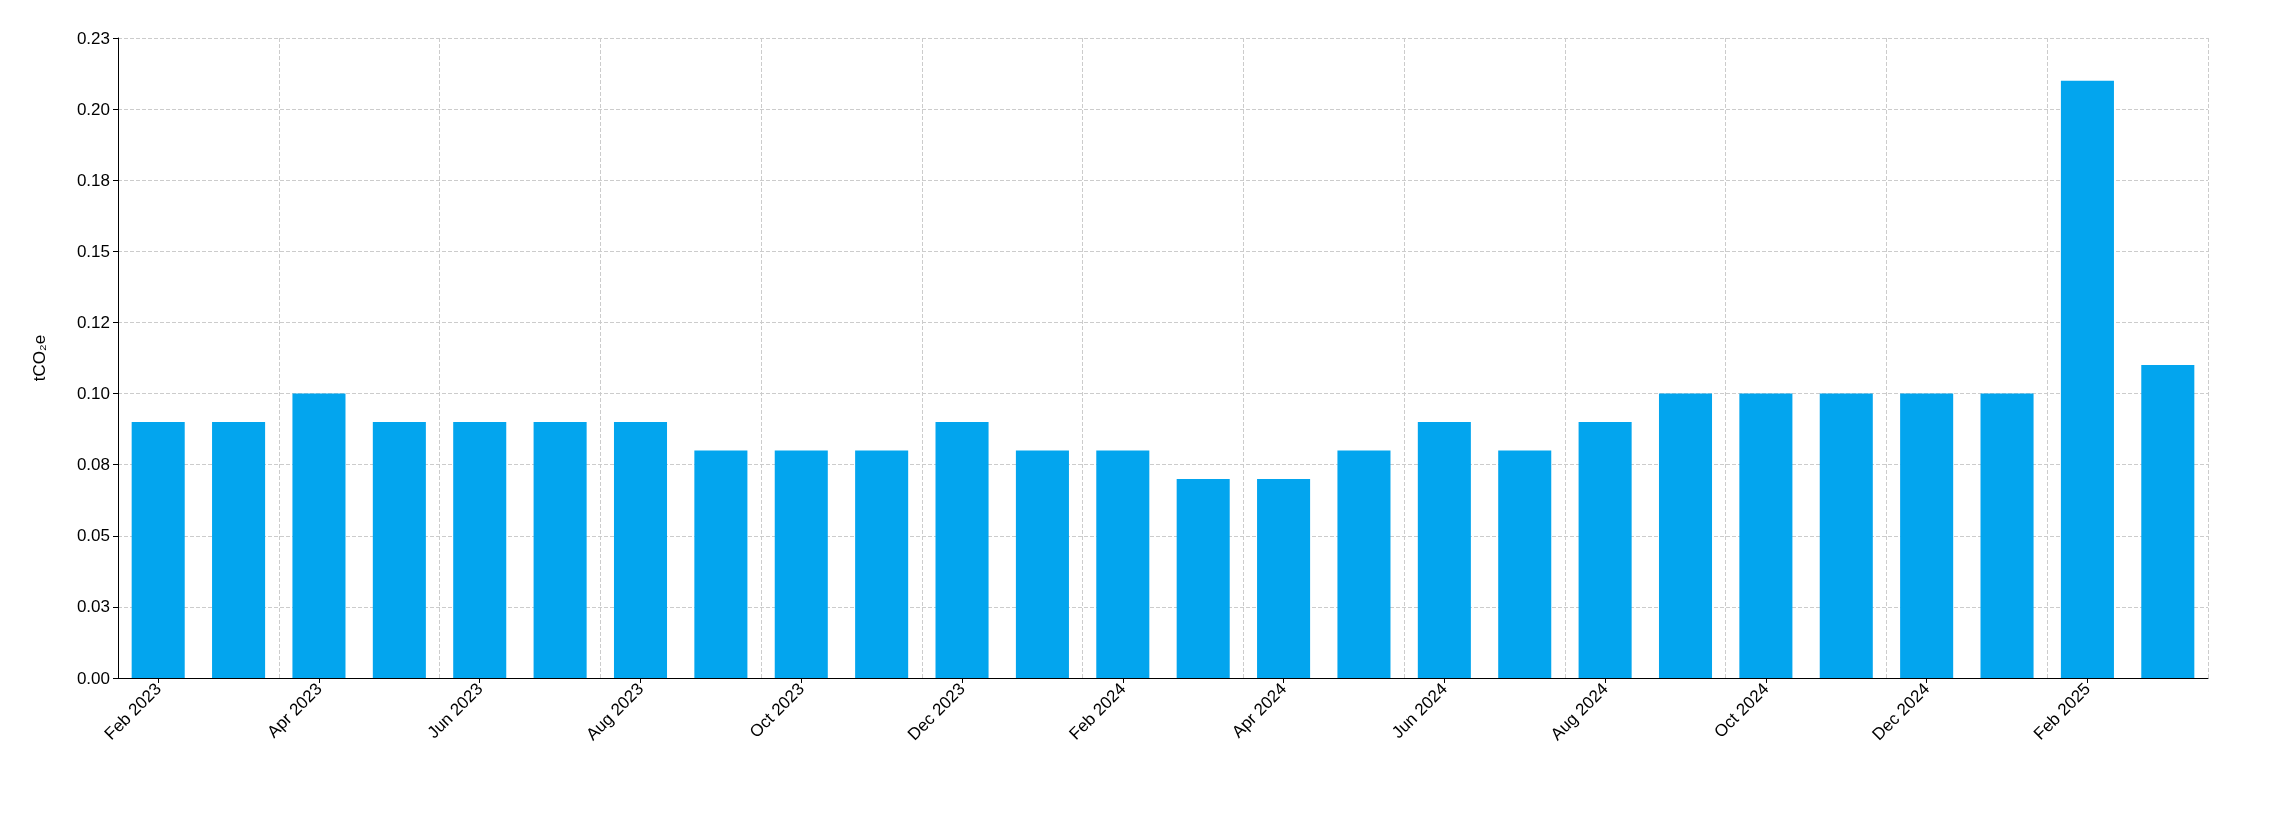 The image size is (2280, 815). I want to click on y-tick-label: 0.15, so click(93, 251).